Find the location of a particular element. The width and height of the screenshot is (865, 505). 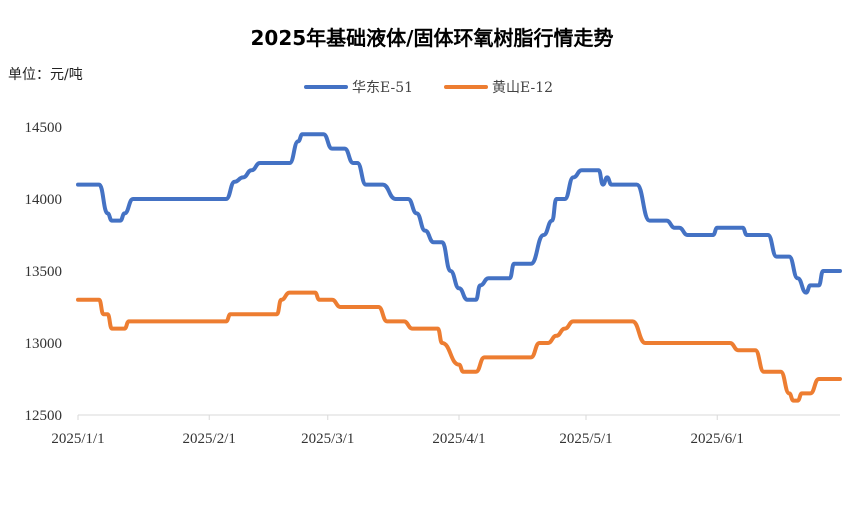

y-tick-label: 13500 is located at coordinates (44, 272).